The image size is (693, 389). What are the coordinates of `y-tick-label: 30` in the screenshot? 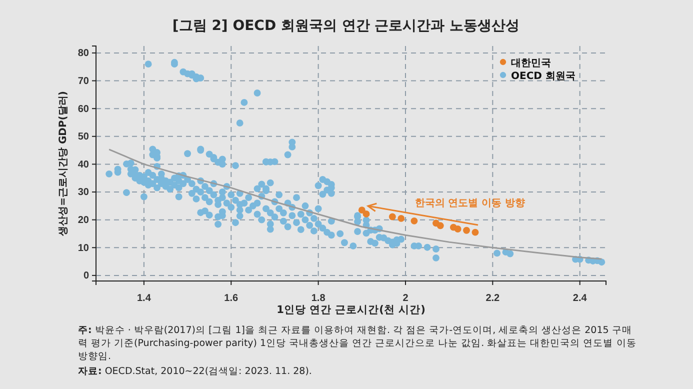 It's located at (84, 192).